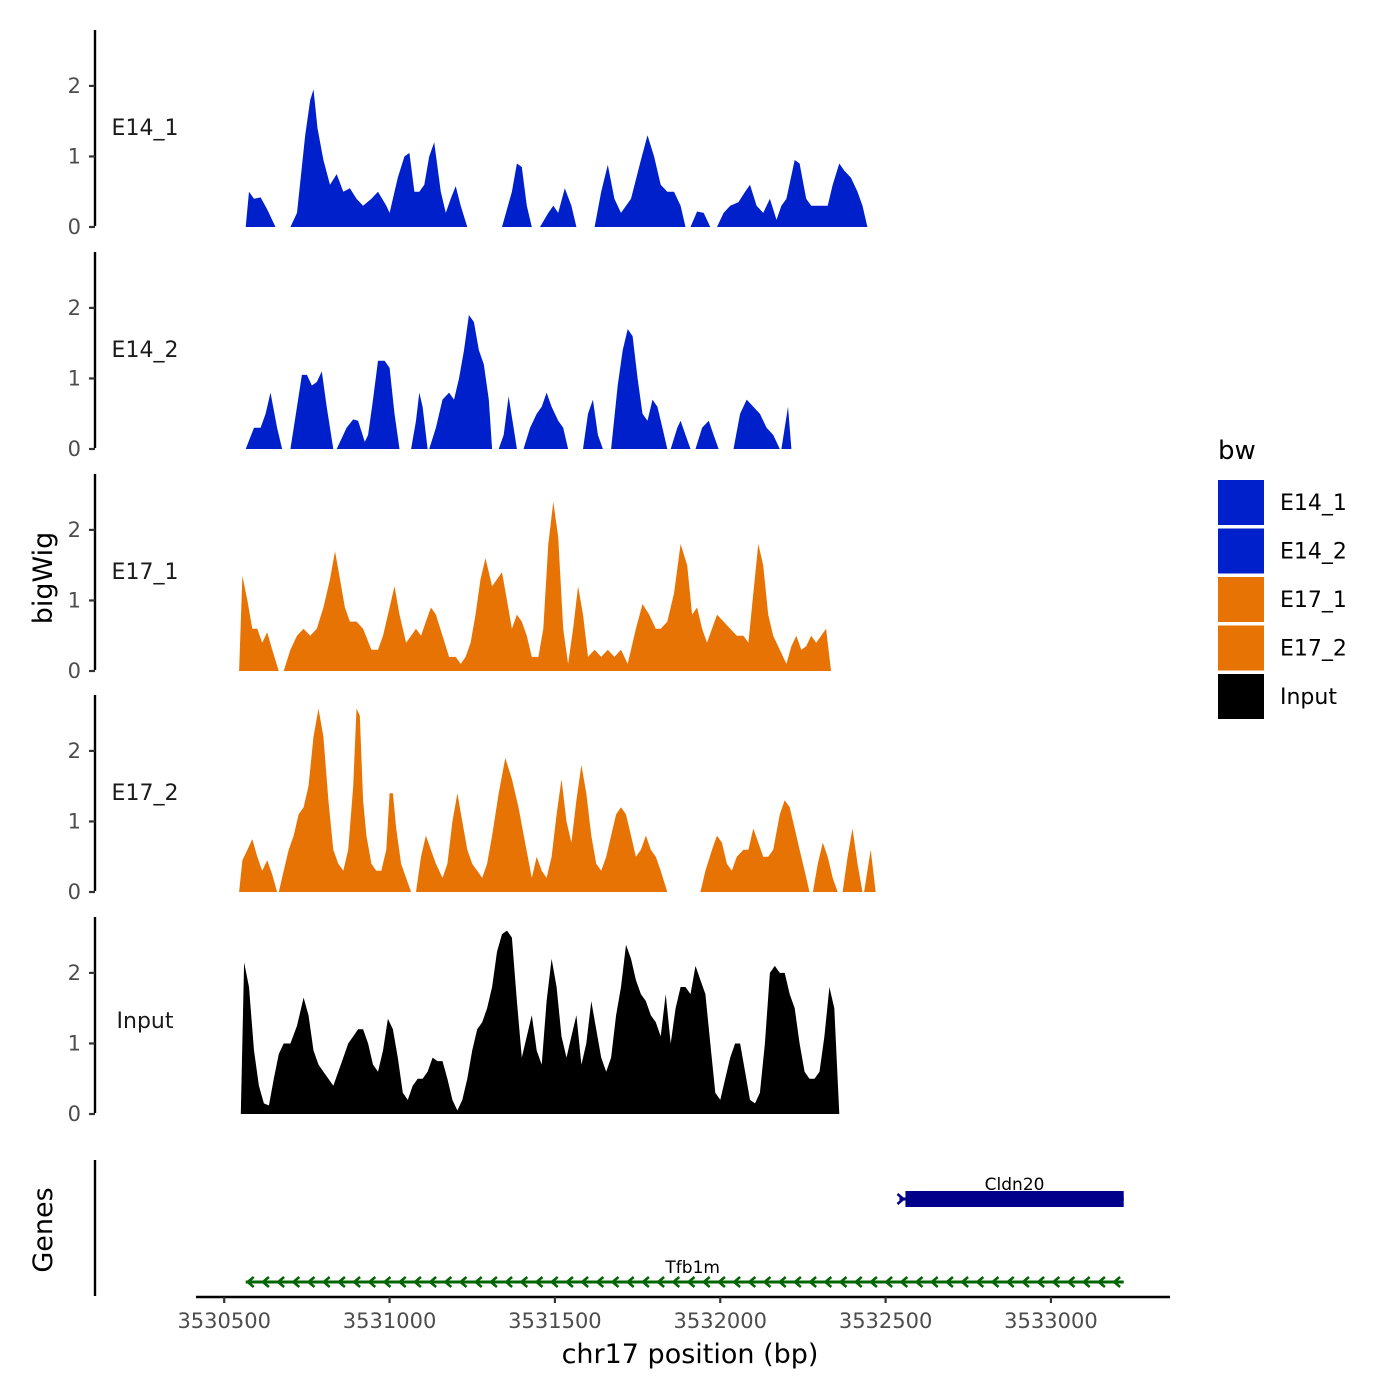 This screenshot has width=1400, height=1400. I want to click on legend-title: bw, so click(1237, 451).